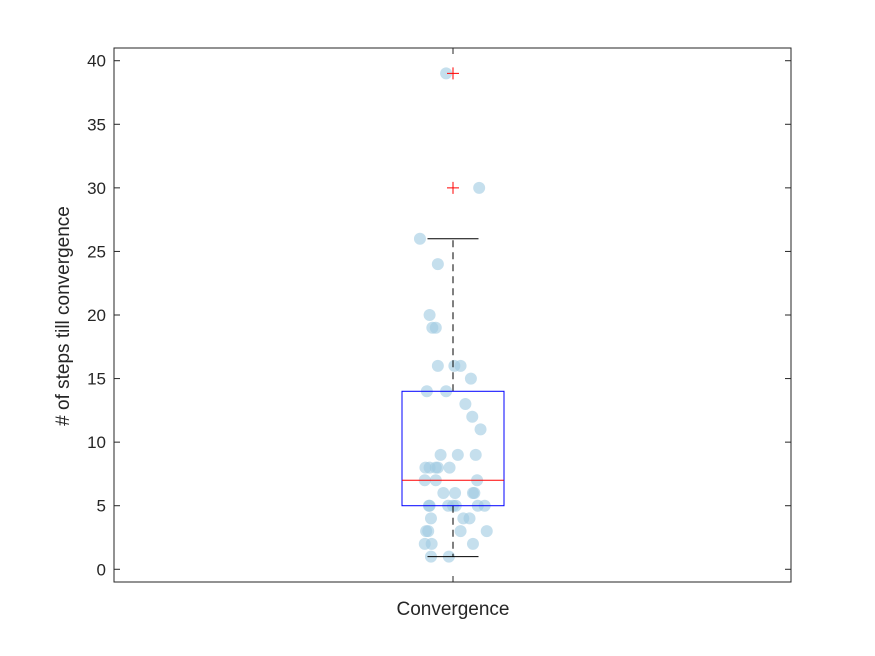 The width and height of the screenshot is (875, 656). Describe the element at coordinates (96, 251) in the screenshot. I see `y-tick-label: 25` at that location.